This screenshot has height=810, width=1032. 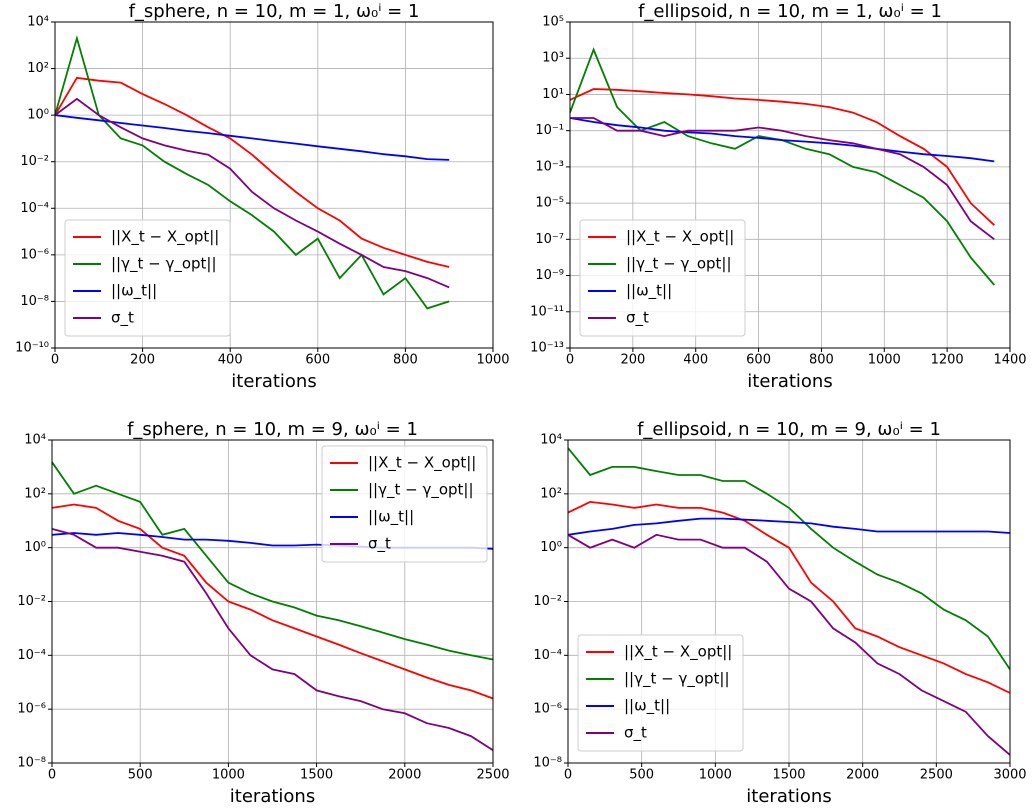 What do you see at coordinates (272, 429) in the screenshot?
I see `chart-title: f_sphere, n = 10, m = 9, ω₀ⁱ = 1` at bounding box center [272, 429].